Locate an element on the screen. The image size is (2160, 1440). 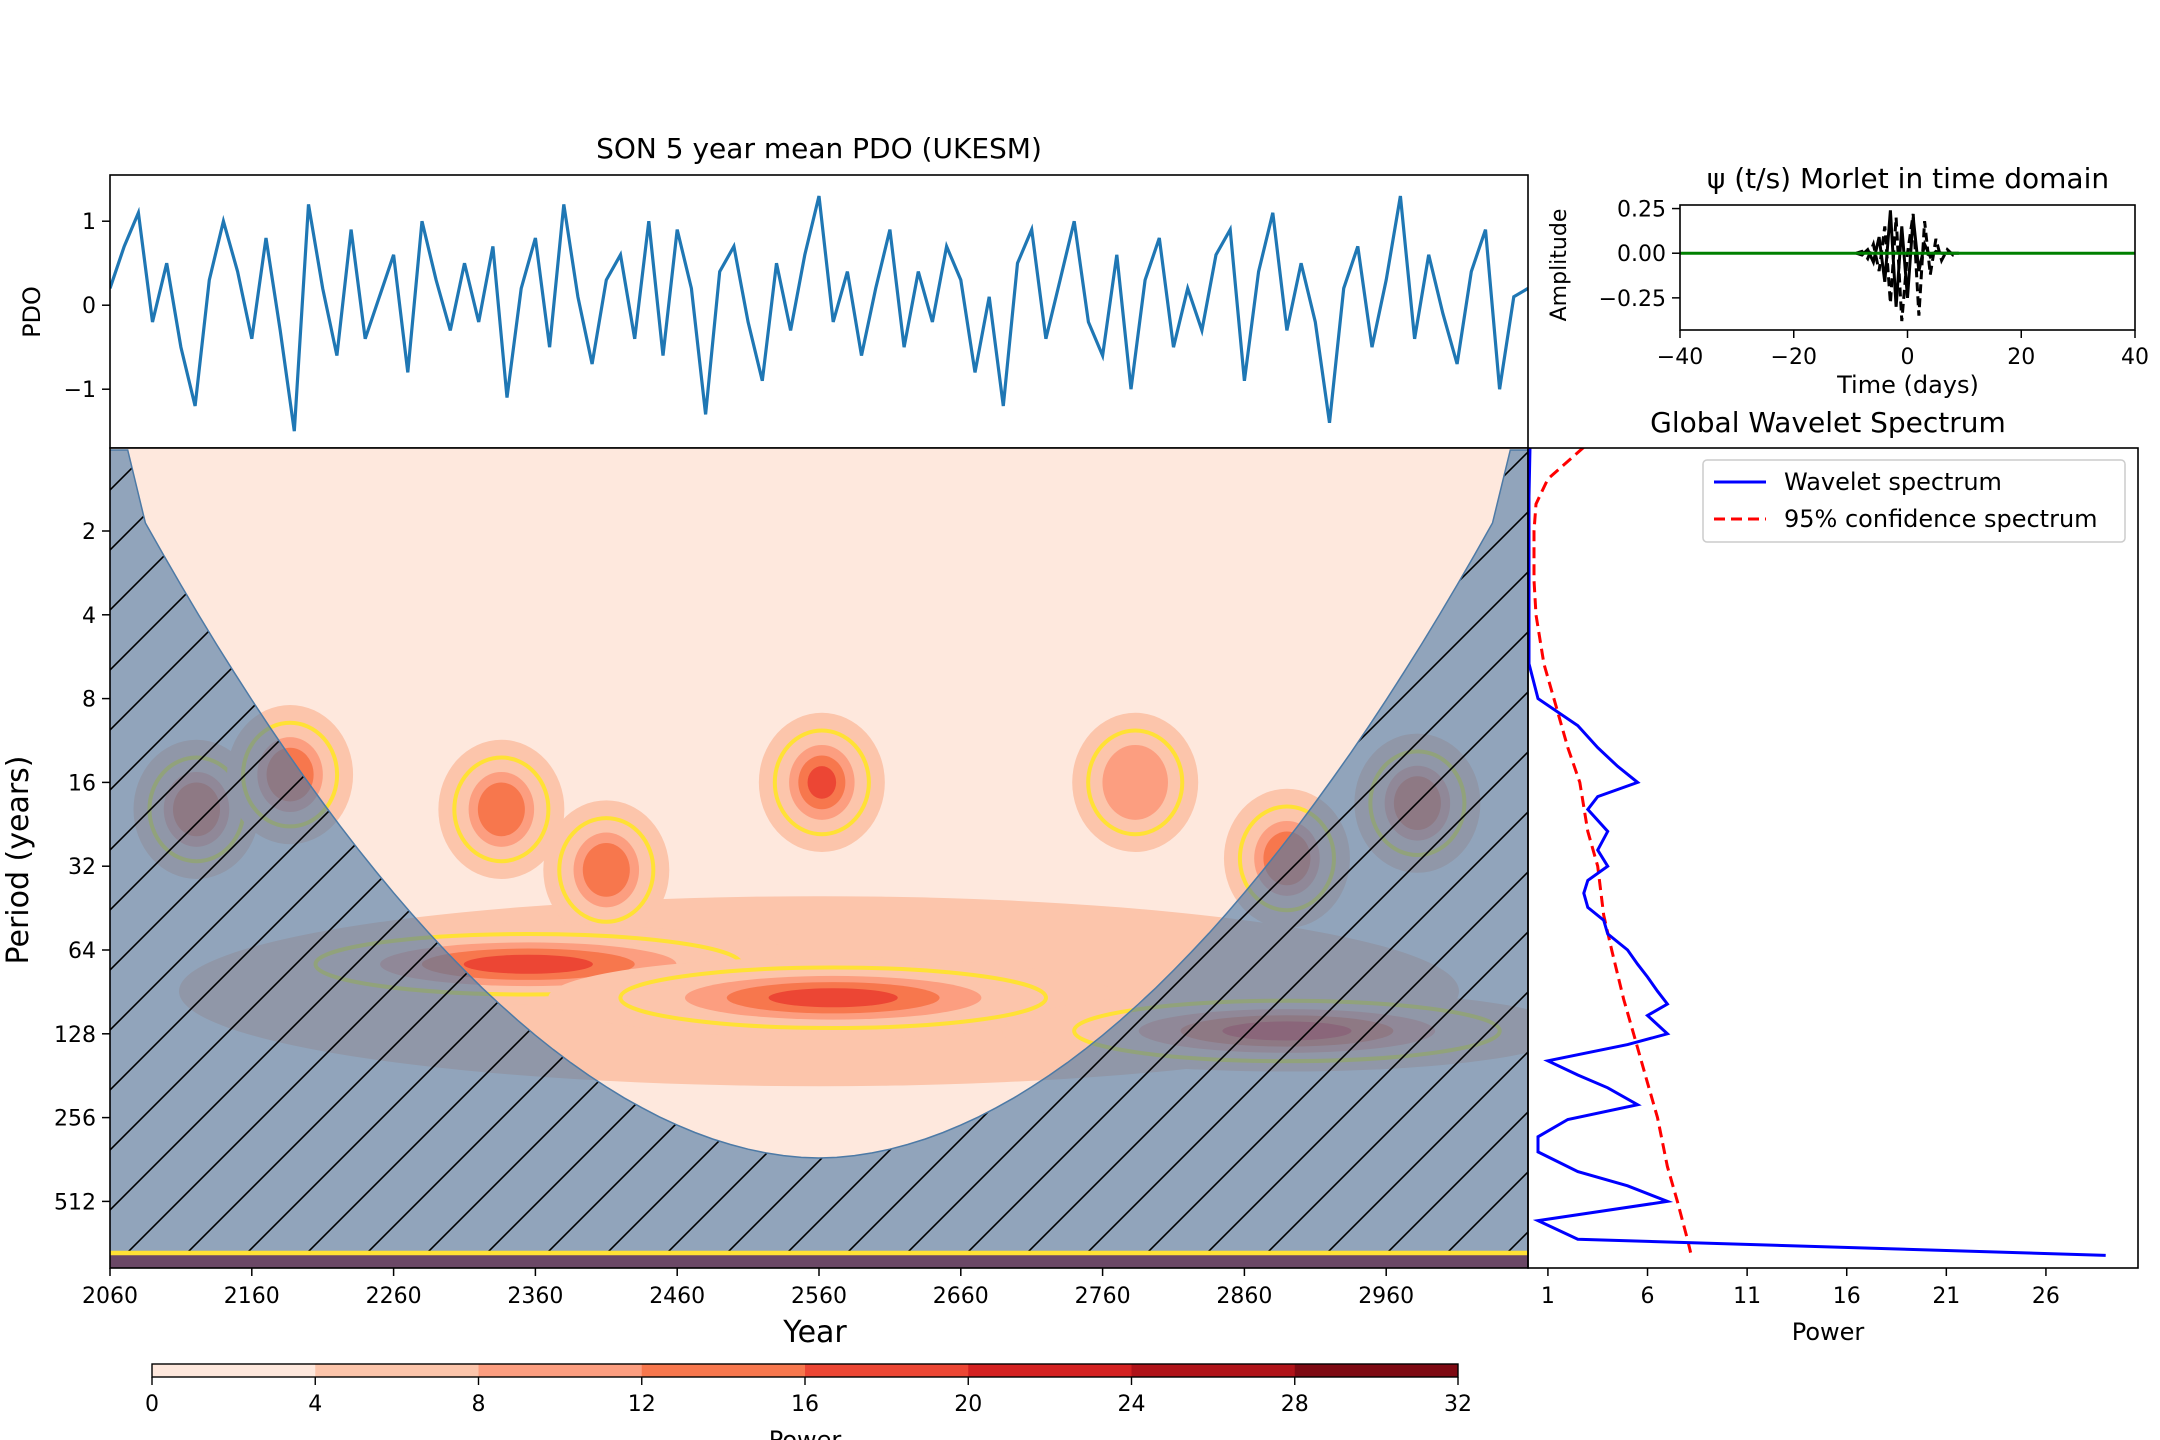
morlet-xtick-label: −20 is located at coordinates (1794, 357).